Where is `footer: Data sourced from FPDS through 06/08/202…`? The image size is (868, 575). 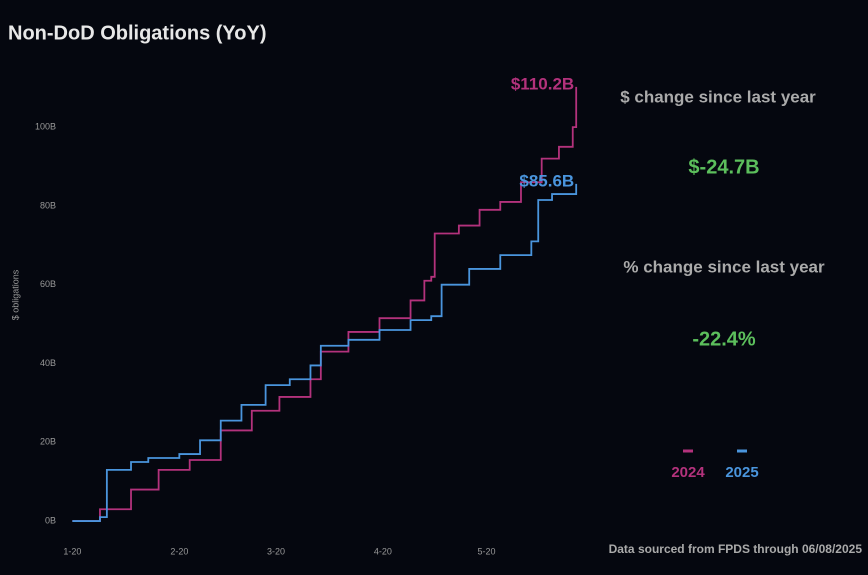 footer: Data sourced from FPDS through 06/08/202… is located at coordinates (736, 549).